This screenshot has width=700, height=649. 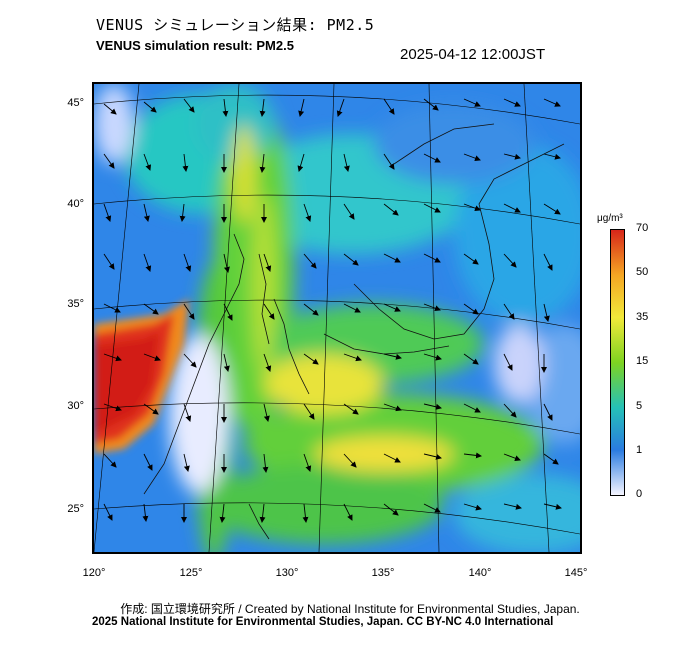 What do you see at coordinates (383, 573) in the screenshot?
I see `x-tick-label: 135°` at bounding box center [383, 573].